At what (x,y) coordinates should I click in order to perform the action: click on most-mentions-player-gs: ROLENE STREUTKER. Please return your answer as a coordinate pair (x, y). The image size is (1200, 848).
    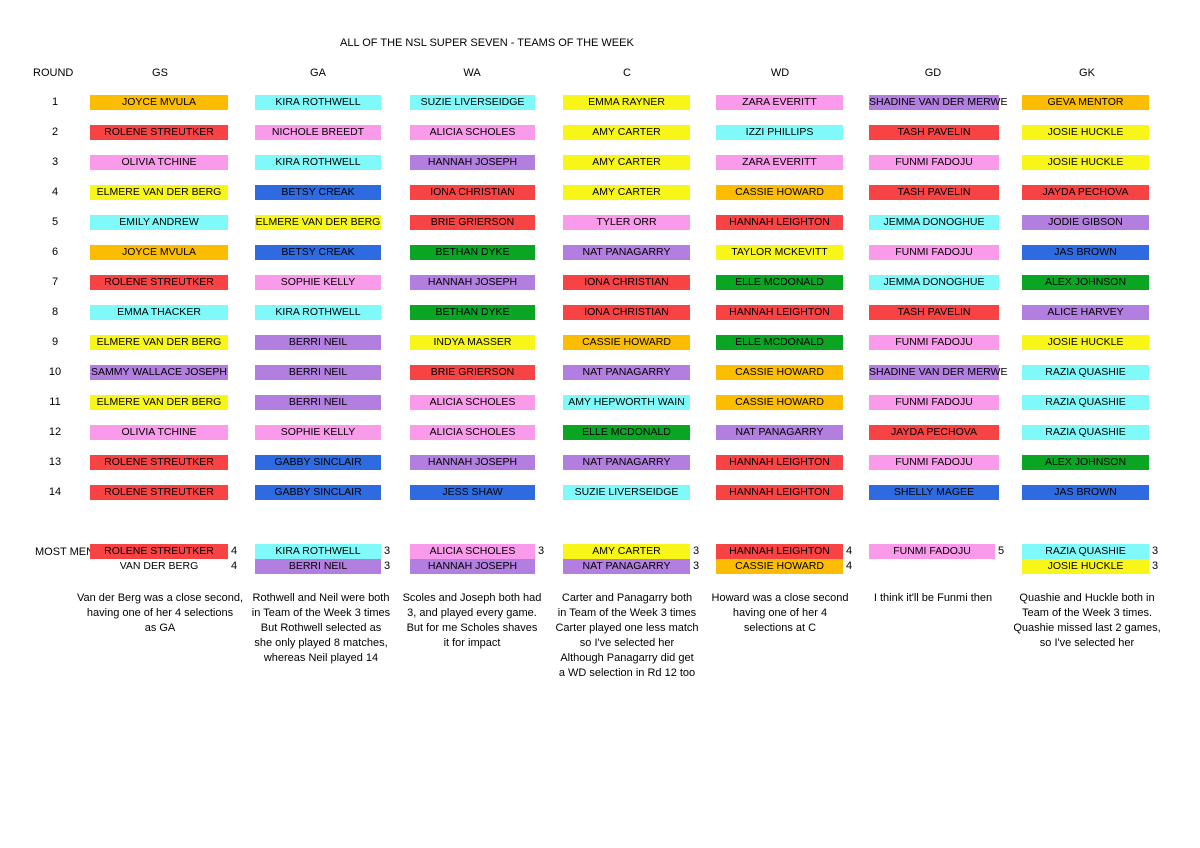
    Looking at the image, I should click on (159, 551).